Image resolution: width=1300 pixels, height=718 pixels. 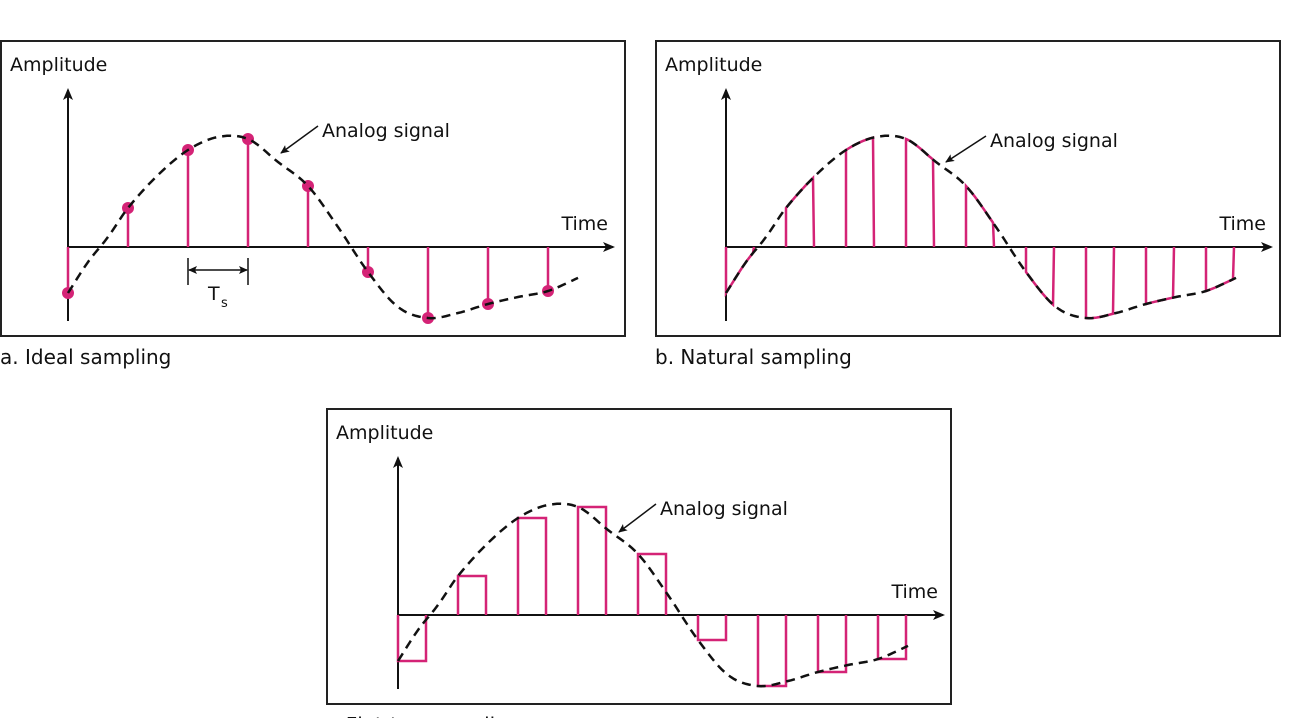 What do you see at coordinates (224, 303) in the screenshot?
I see `period-subscript: s` at bounding box center [224, 303].